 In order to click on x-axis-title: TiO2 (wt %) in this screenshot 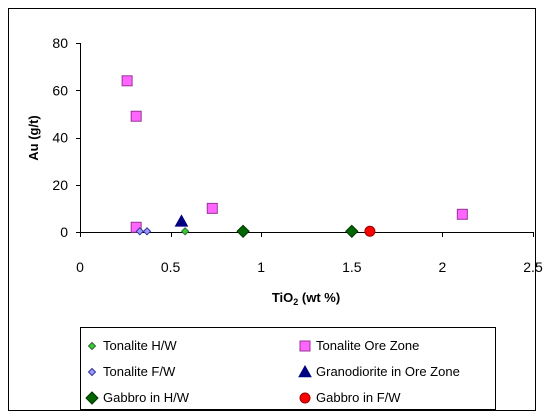, I will do `click(306, 298)`.